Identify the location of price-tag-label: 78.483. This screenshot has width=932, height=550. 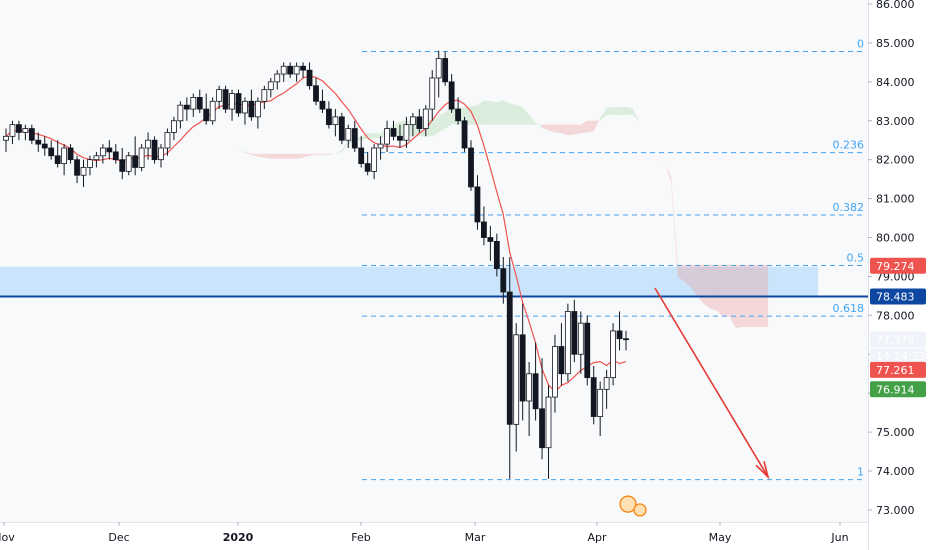
(895, 297).